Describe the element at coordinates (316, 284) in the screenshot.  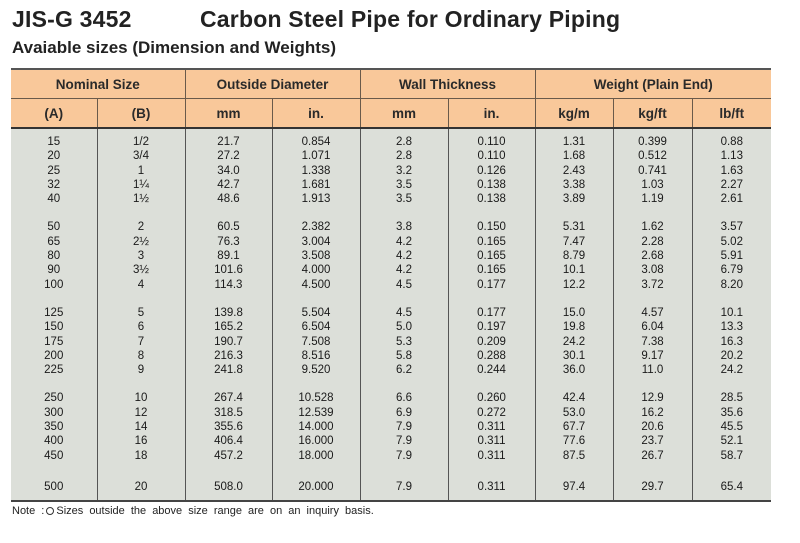
I see `table-cell: 4.500` at that location.